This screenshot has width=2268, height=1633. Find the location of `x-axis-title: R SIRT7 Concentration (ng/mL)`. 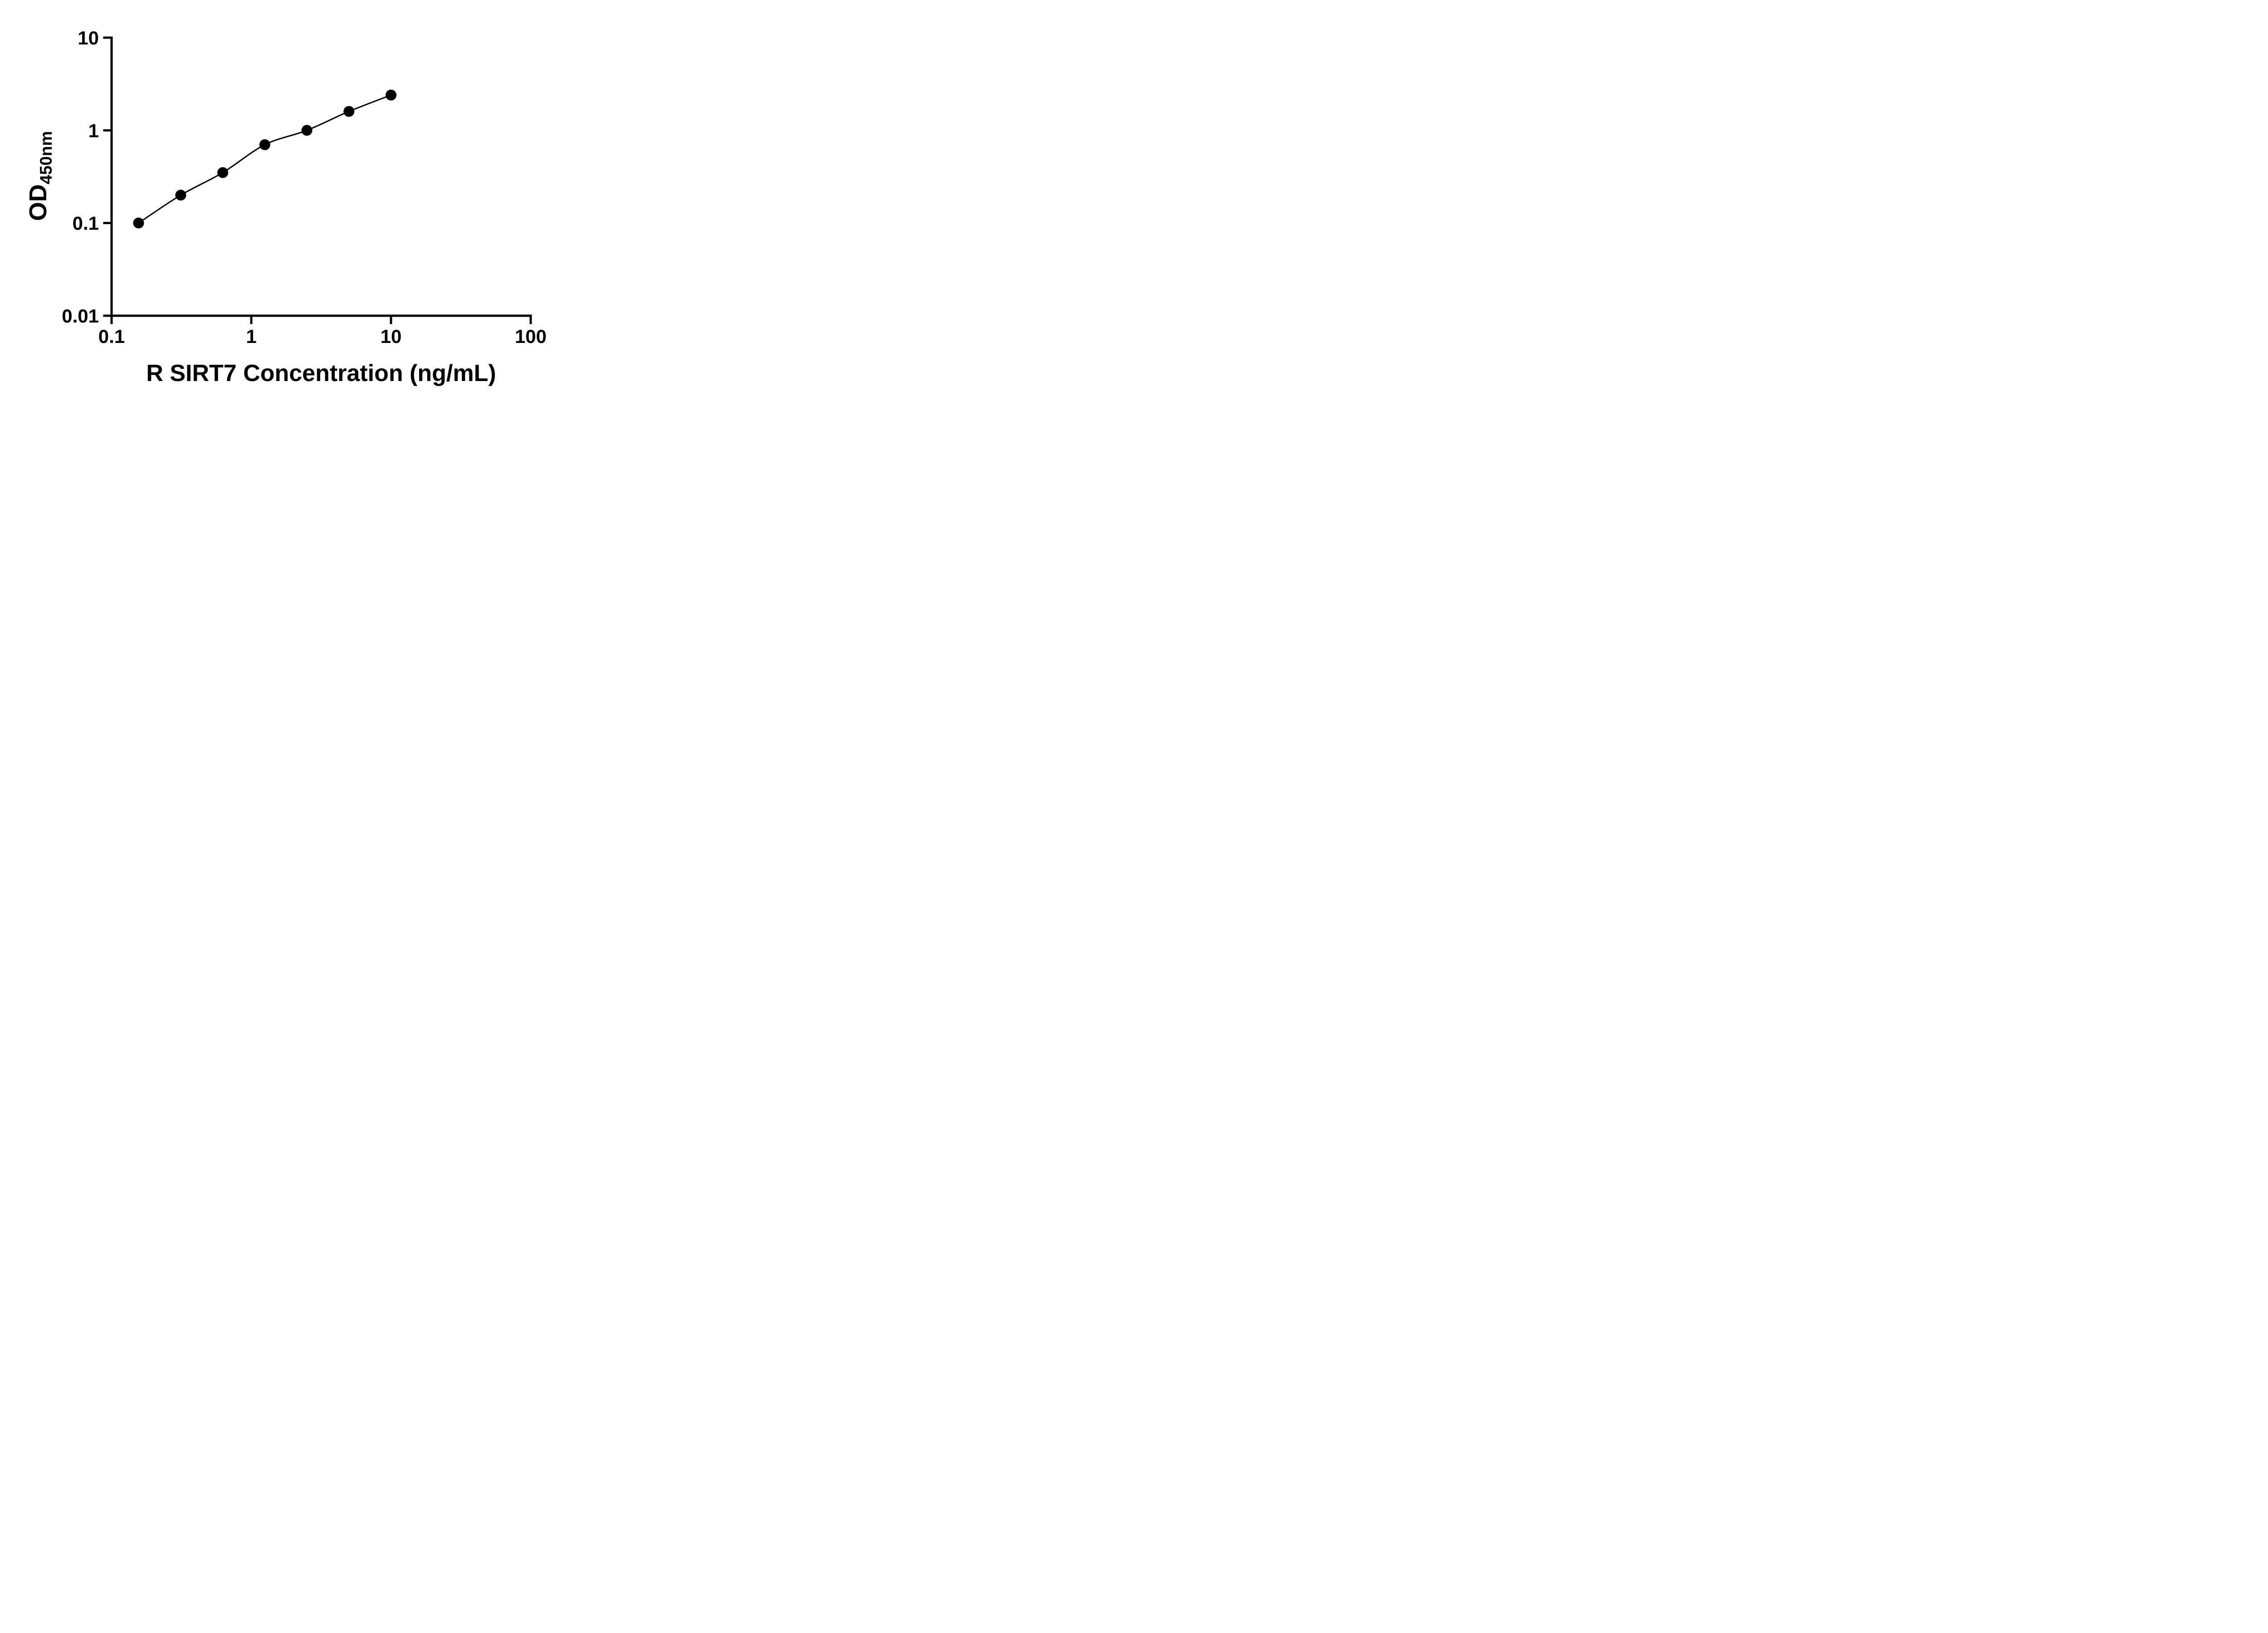

x-axis-title: R SIRT7 Concentration (ng/mL) is located at coordinates (321, 373).